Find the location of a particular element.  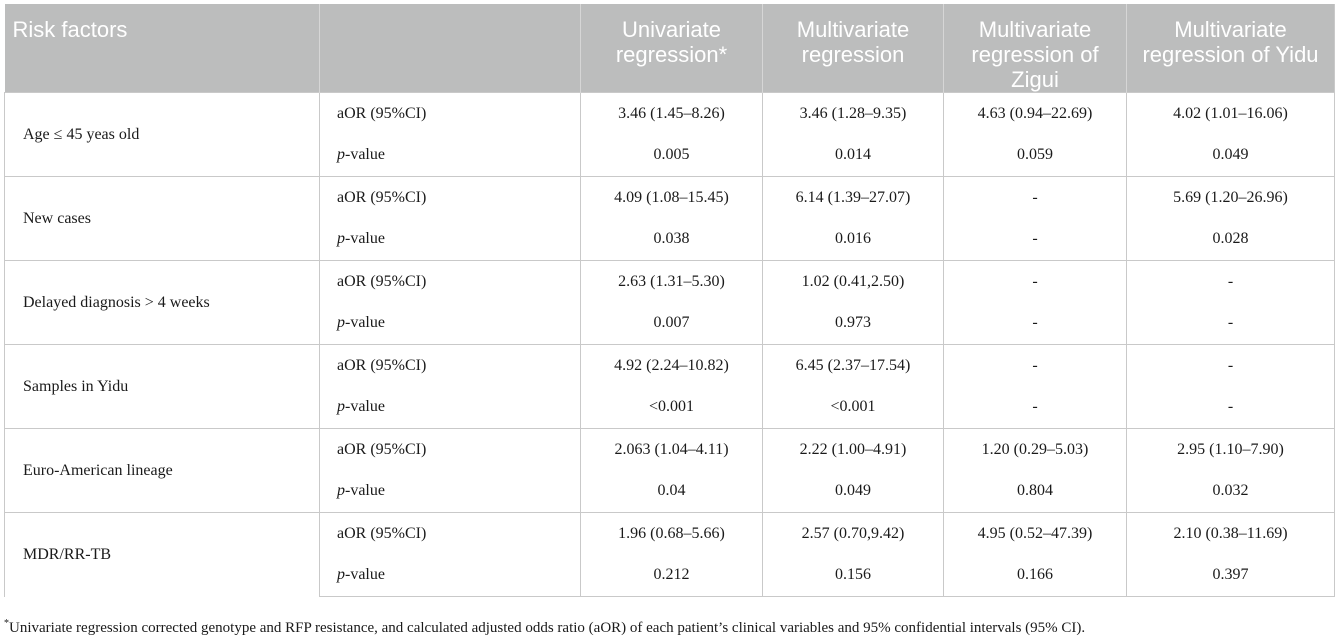

table-row: p-value 0.212 0.156 0.166 0.397 is located at coordinates (670, 575).